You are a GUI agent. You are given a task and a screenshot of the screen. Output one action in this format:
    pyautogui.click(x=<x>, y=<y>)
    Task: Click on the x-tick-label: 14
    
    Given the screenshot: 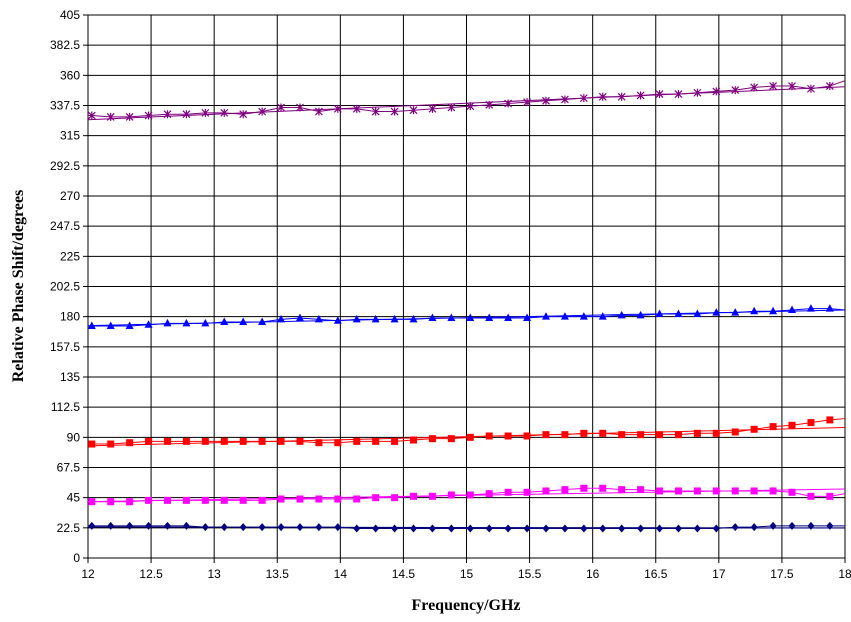 What is the action you would take?
    pyautogui.click(x=341, y=574)
    